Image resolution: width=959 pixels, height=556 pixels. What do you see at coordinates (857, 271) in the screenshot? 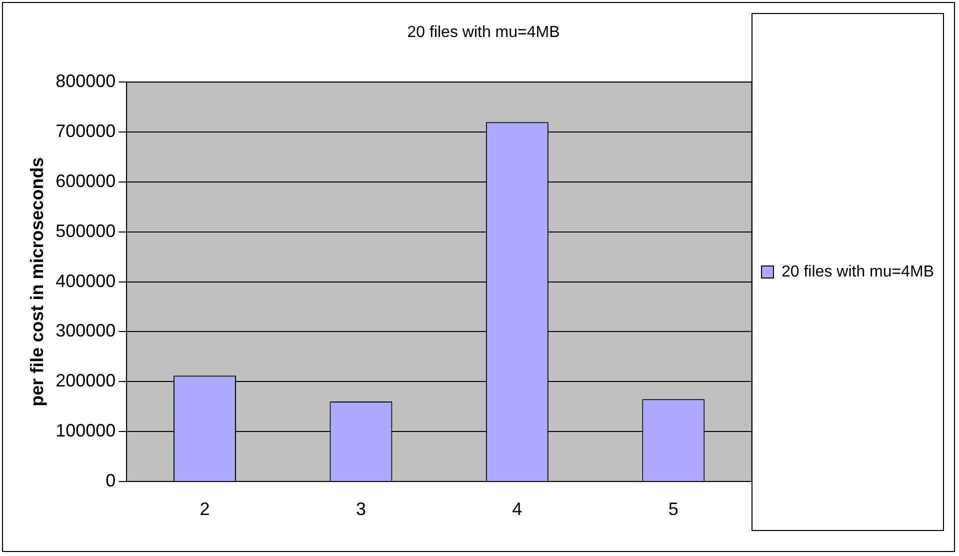
I see `legend-label: 20 files with mu=4MB` at bounding box center [857, 271].